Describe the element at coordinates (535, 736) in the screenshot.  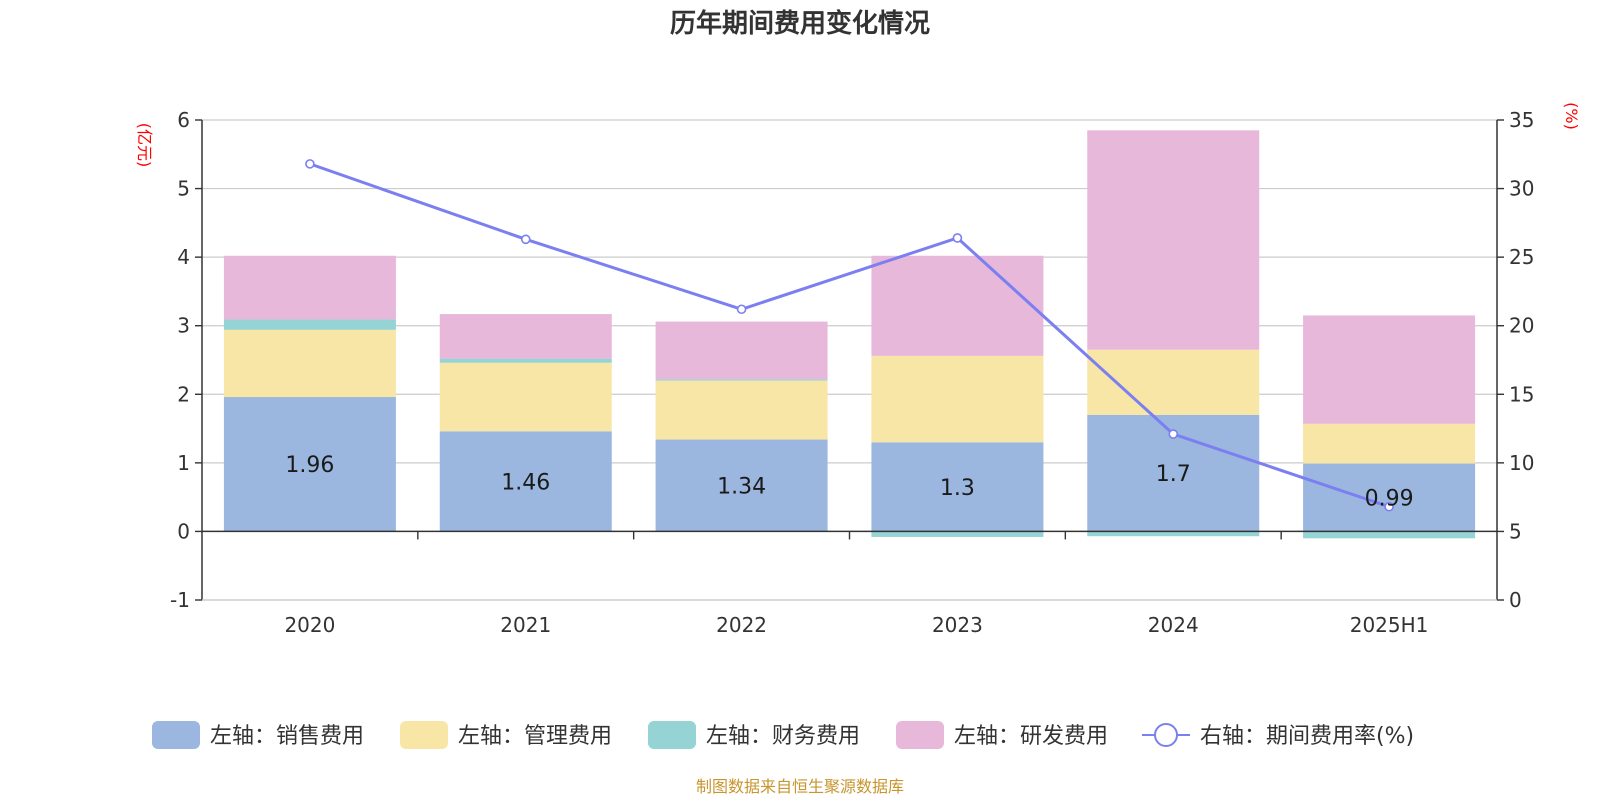
I see `legend-label: 左轴：管理费用` at that location.